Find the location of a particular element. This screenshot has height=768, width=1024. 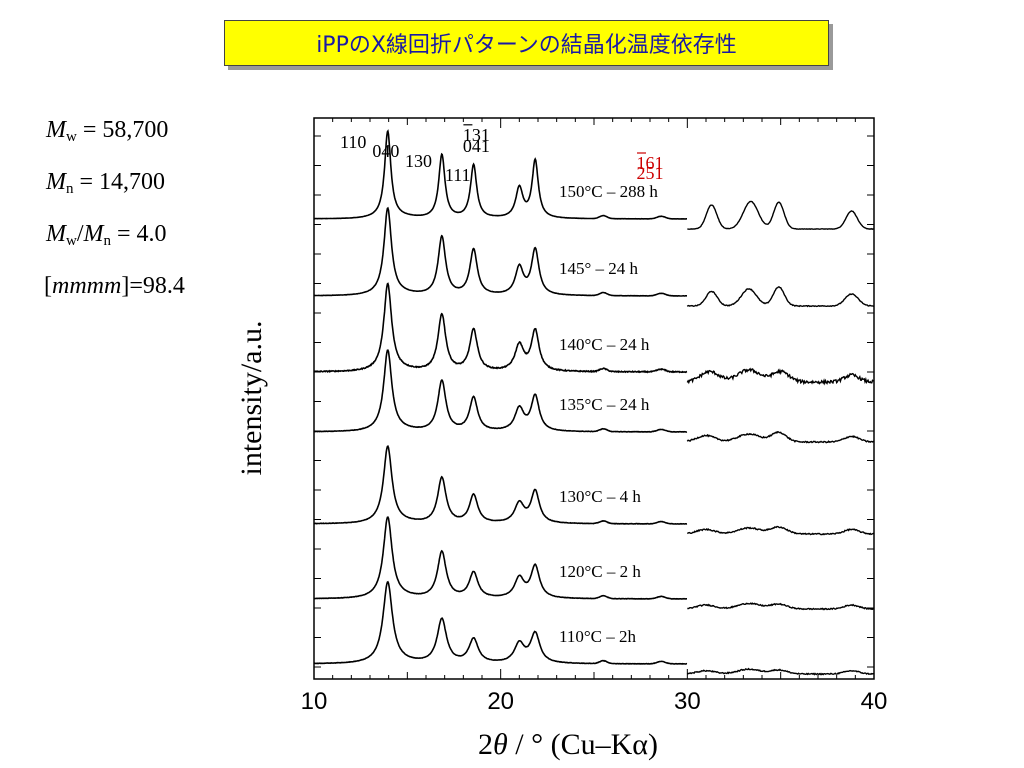

x-axis-label: 2θ / ° (Cu–Kα) is located at coordinates (568, 744).